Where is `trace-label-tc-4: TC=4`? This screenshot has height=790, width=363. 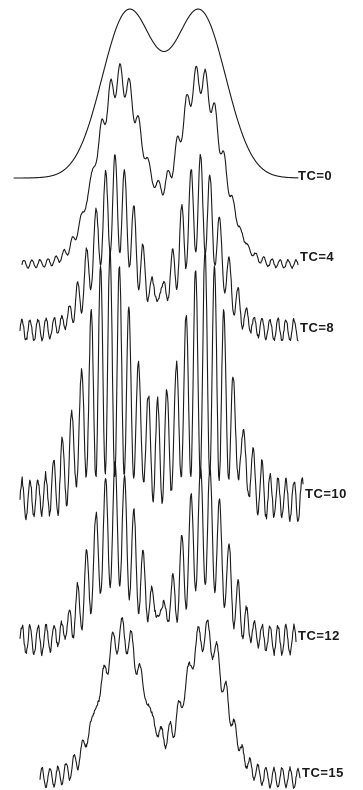 trace-label-tc-4: TC=4 is located at coordinates (317, 256).